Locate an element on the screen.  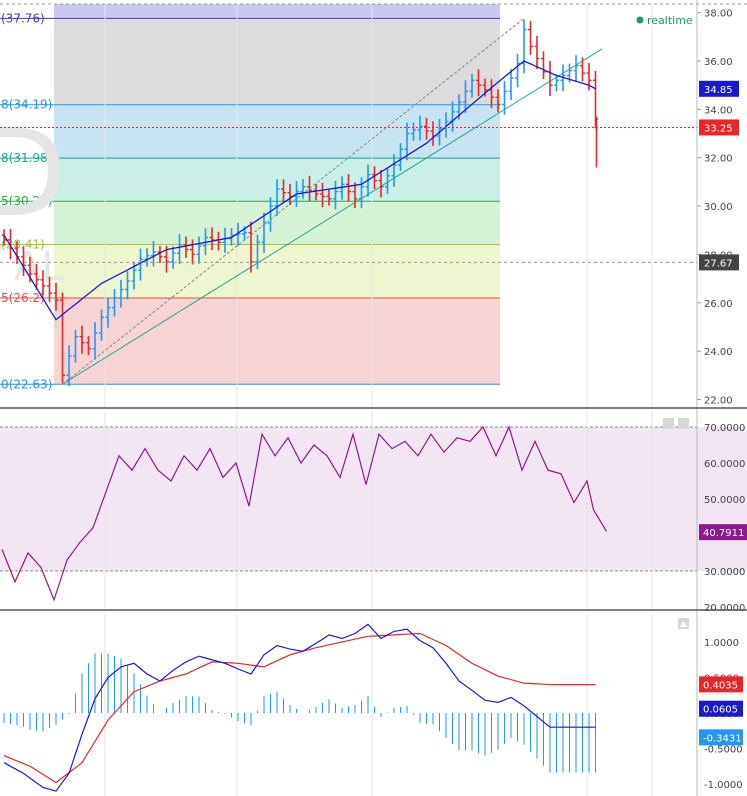
rsi-panel-controls is located at coordinates (676, 423).